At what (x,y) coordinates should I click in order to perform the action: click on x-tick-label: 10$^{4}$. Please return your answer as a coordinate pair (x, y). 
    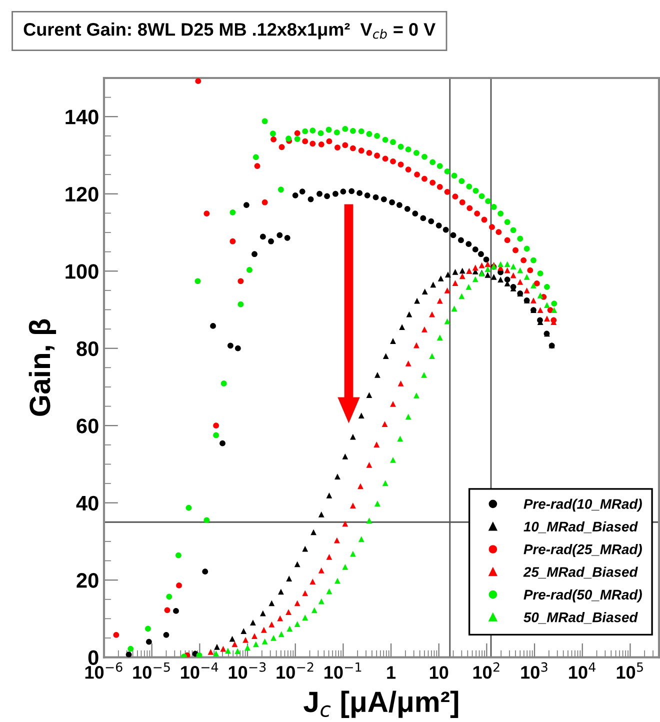
    Looking at the image, I should click on (582, 670).